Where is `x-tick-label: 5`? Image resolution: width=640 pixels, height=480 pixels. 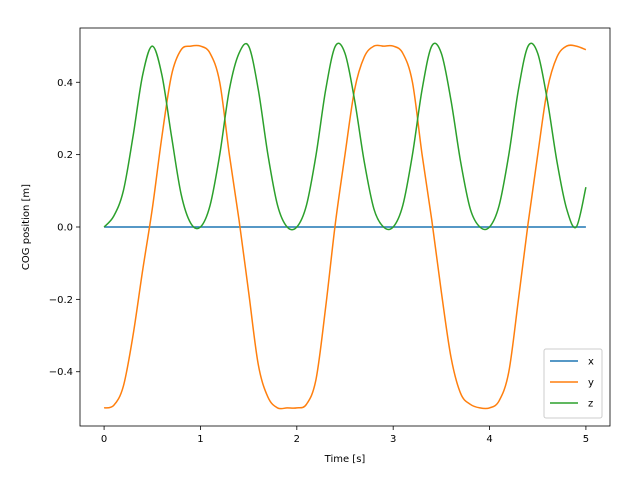
x-tick-label: 5 is located at coordinates (586, 439).